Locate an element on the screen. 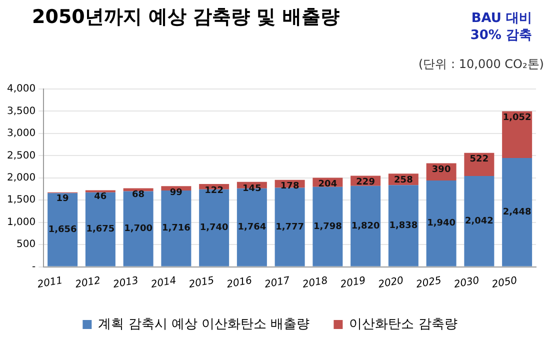 The image size is (550, 341). data-label: 1,820 is located at coordinates (365, 226).